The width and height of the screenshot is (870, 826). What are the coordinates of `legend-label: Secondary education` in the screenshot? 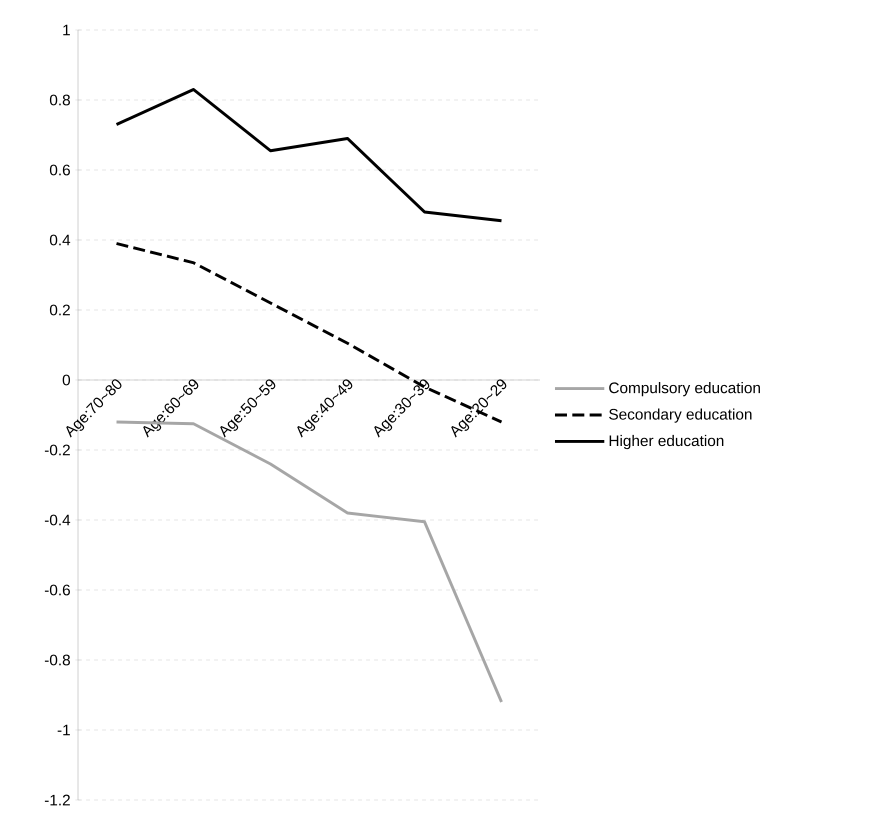 It's located at (680, 415).